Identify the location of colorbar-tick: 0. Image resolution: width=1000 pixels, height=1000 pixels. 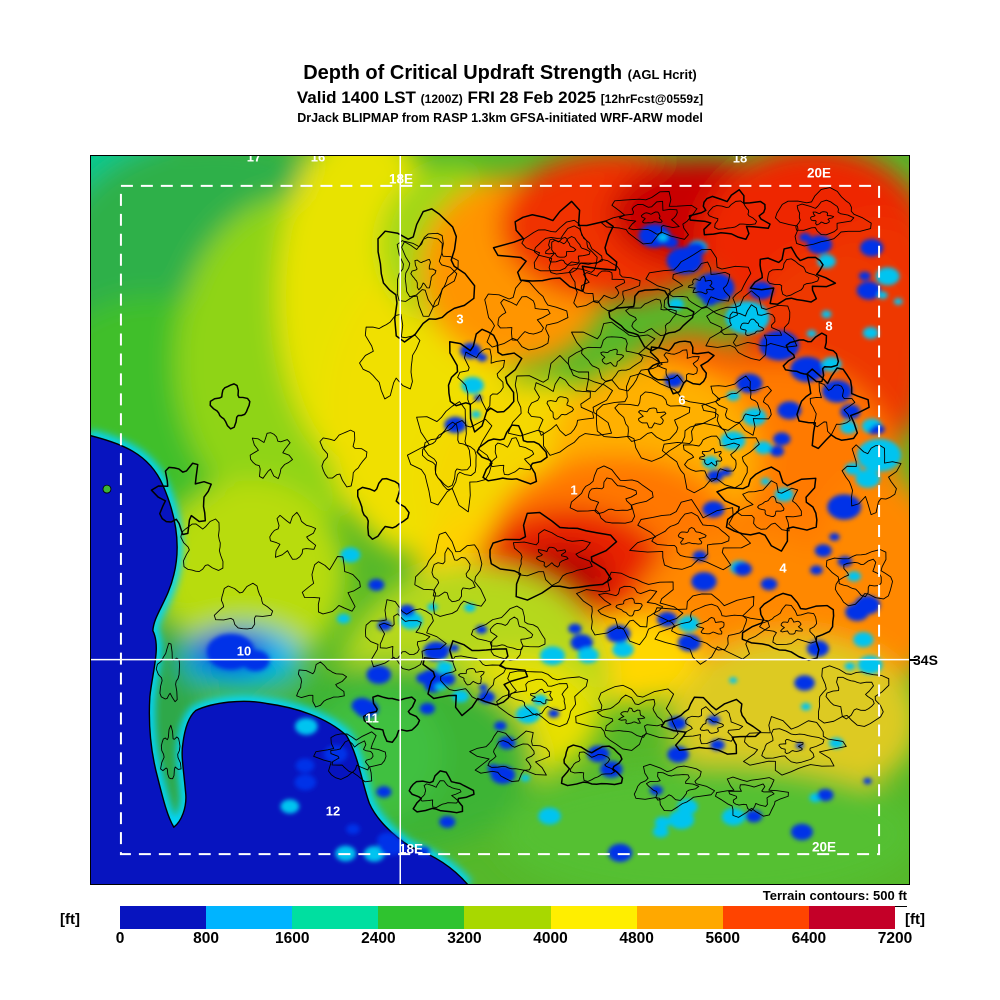
(120, 938).